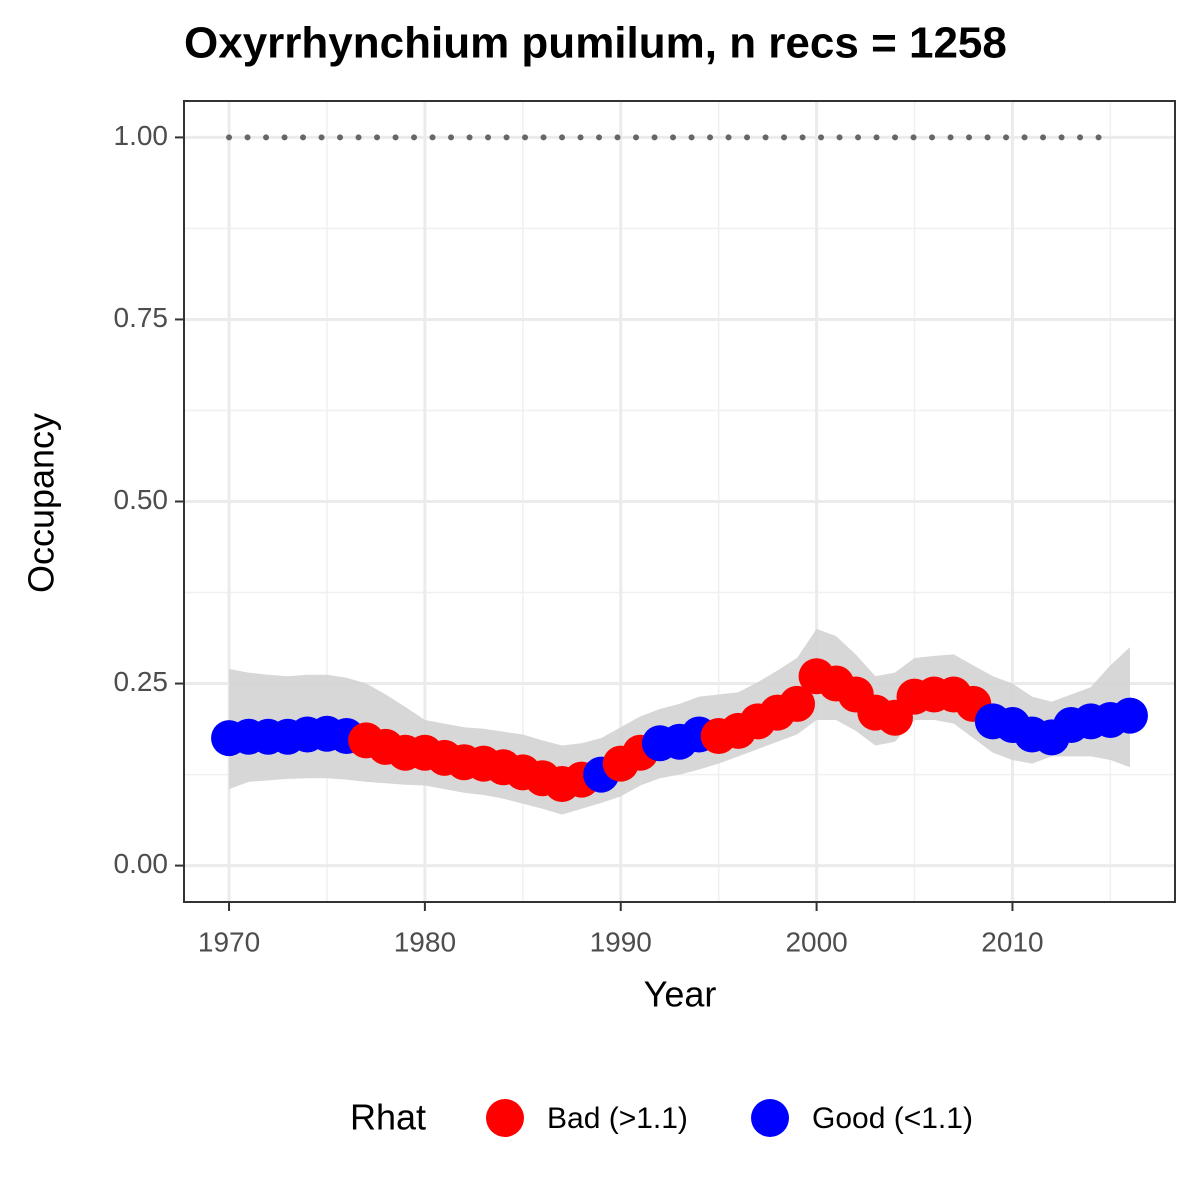  Describe the element at coordinates (229, 941) in the screenshot. I see `x-tick-label: 1970` at that location.